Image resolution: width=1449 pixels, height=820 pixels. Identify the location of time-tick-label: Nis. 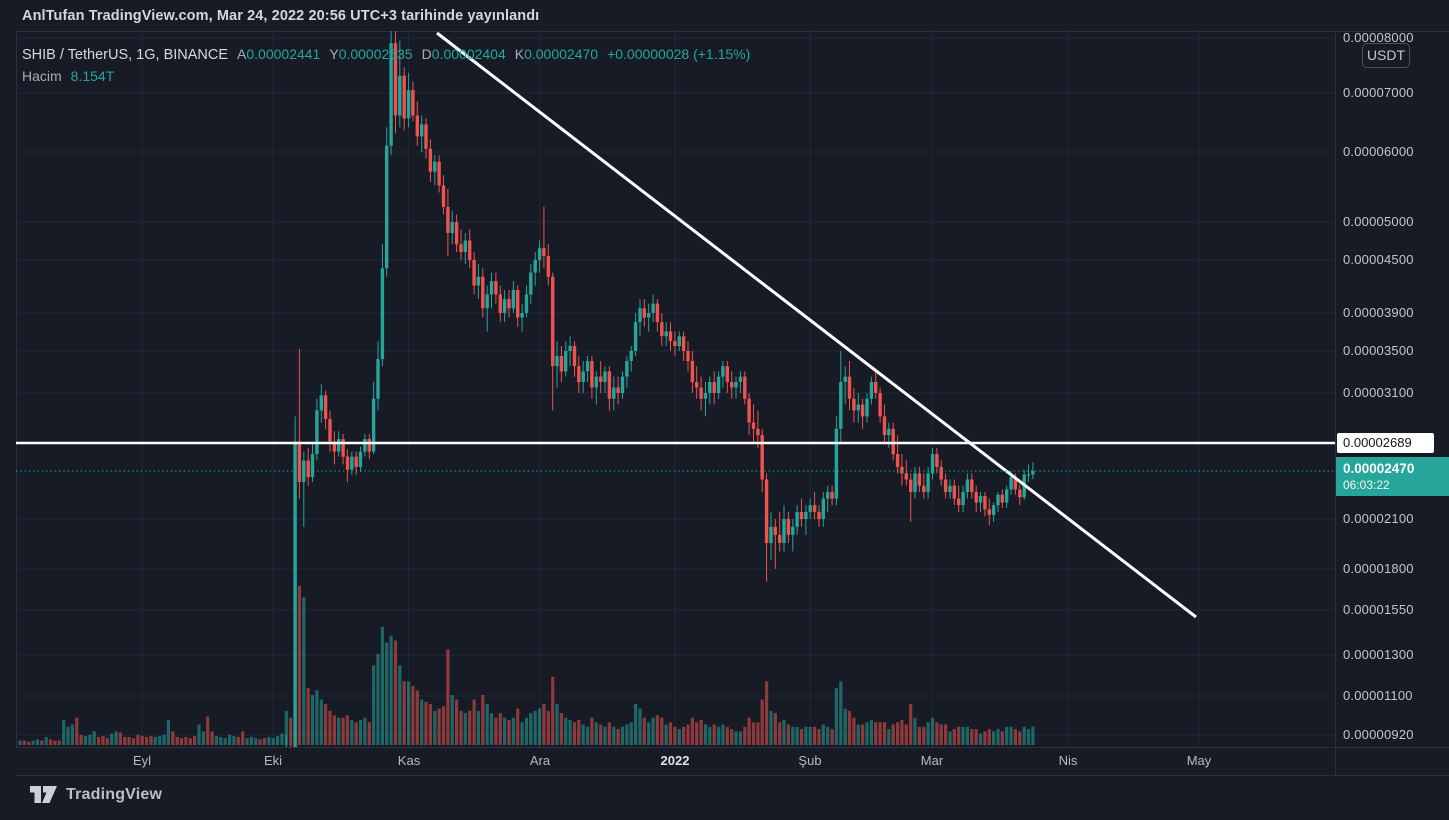
(1068, 760).